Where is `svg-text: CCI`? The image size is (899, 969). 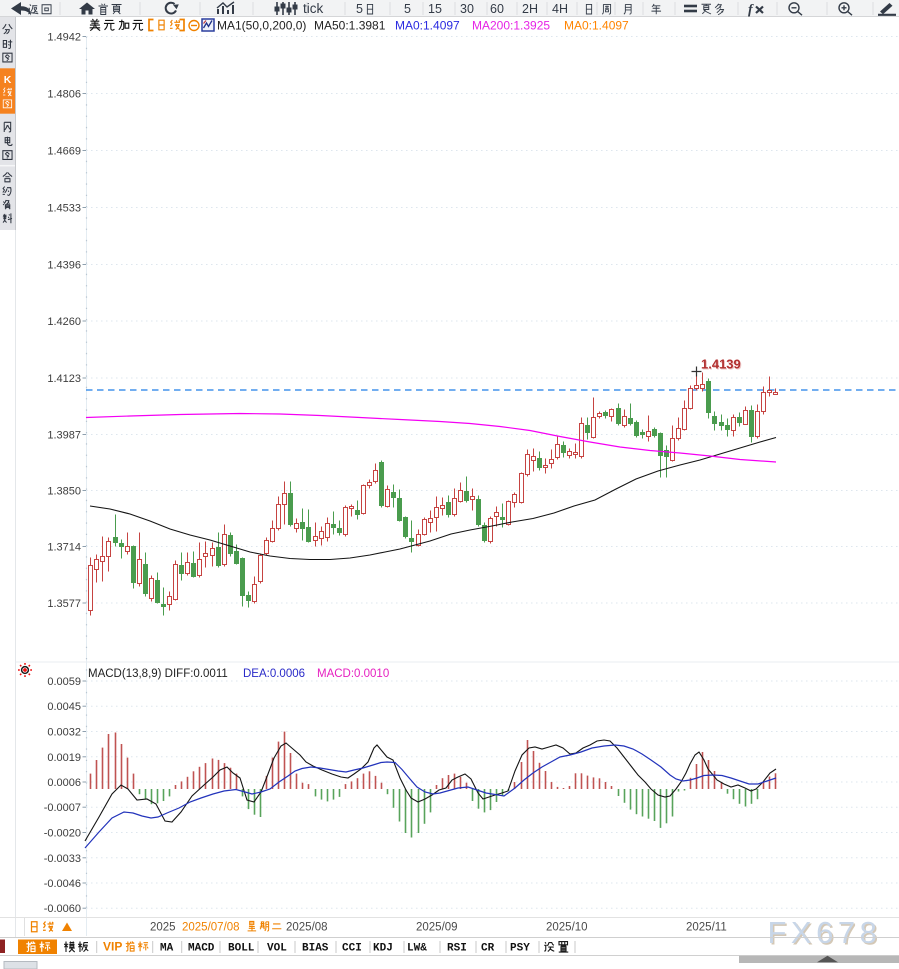
svg-text: CCI is located at coordinates (352, 949).